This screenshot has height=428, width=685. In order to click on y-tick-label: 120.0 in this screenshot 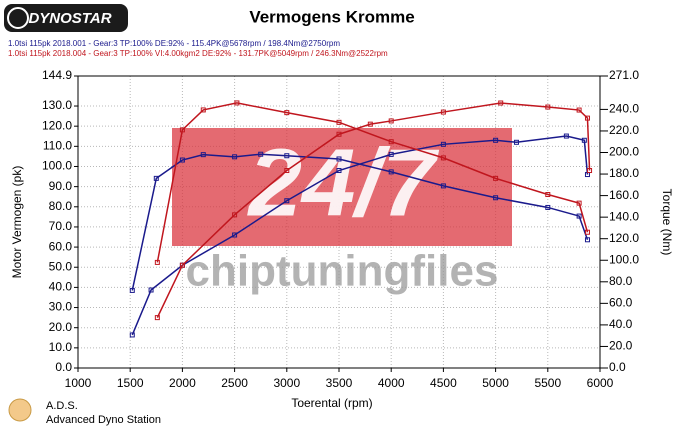, I will do `click(57, 125)`.